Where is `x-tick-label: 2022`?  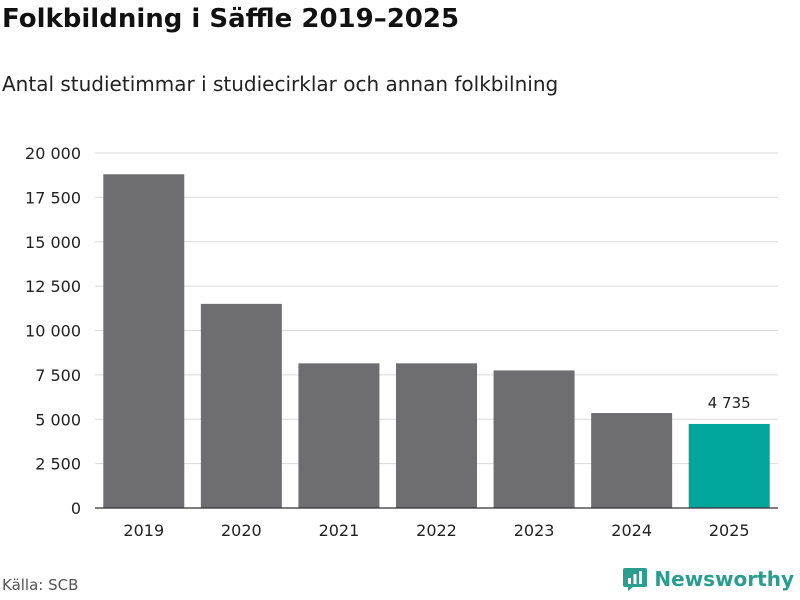
x-tick-label: 2022 is located at coordinates (436, 530).